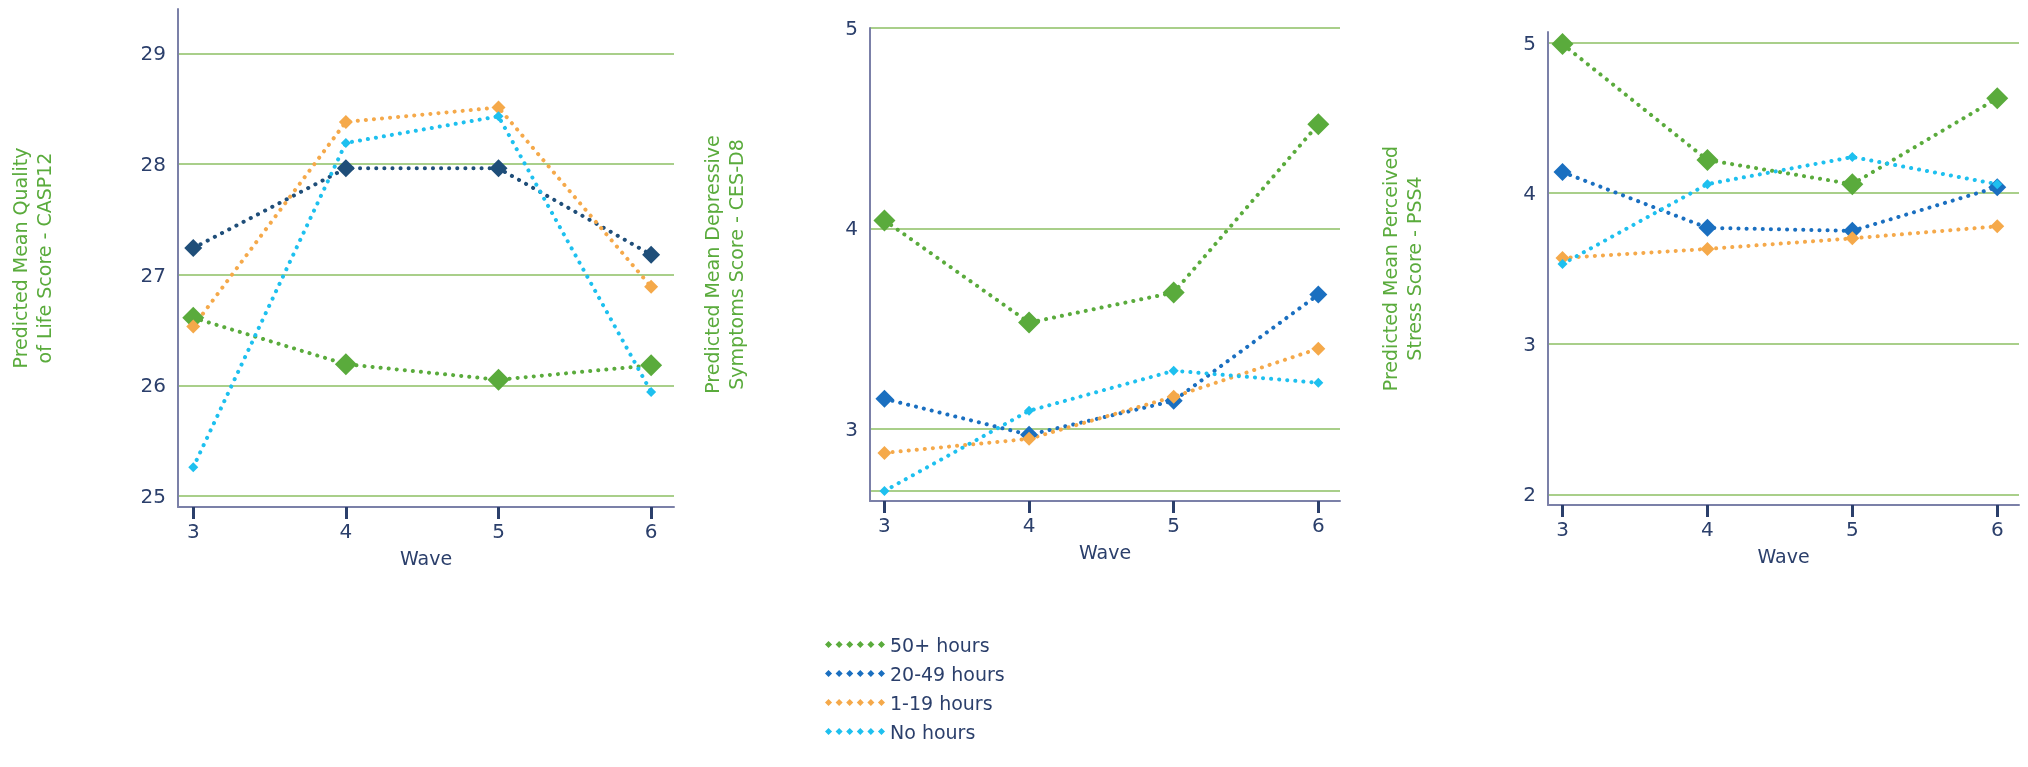 The height and width of the screenshot is (767, 2028). I want to click on y-tick-label: 27, so click(153, 274).